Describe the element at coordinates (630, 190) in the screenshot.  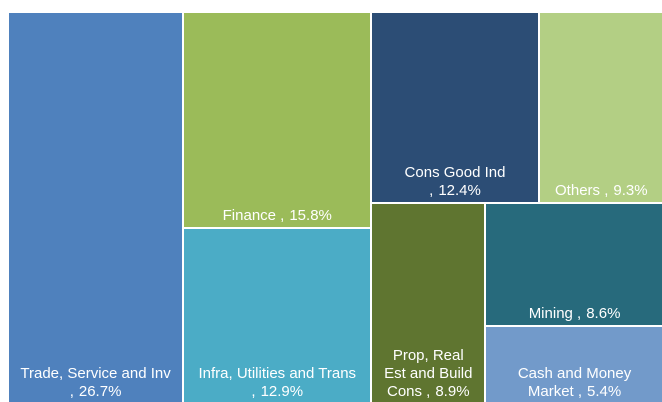
I see `value-label: 9.3%` at that location.